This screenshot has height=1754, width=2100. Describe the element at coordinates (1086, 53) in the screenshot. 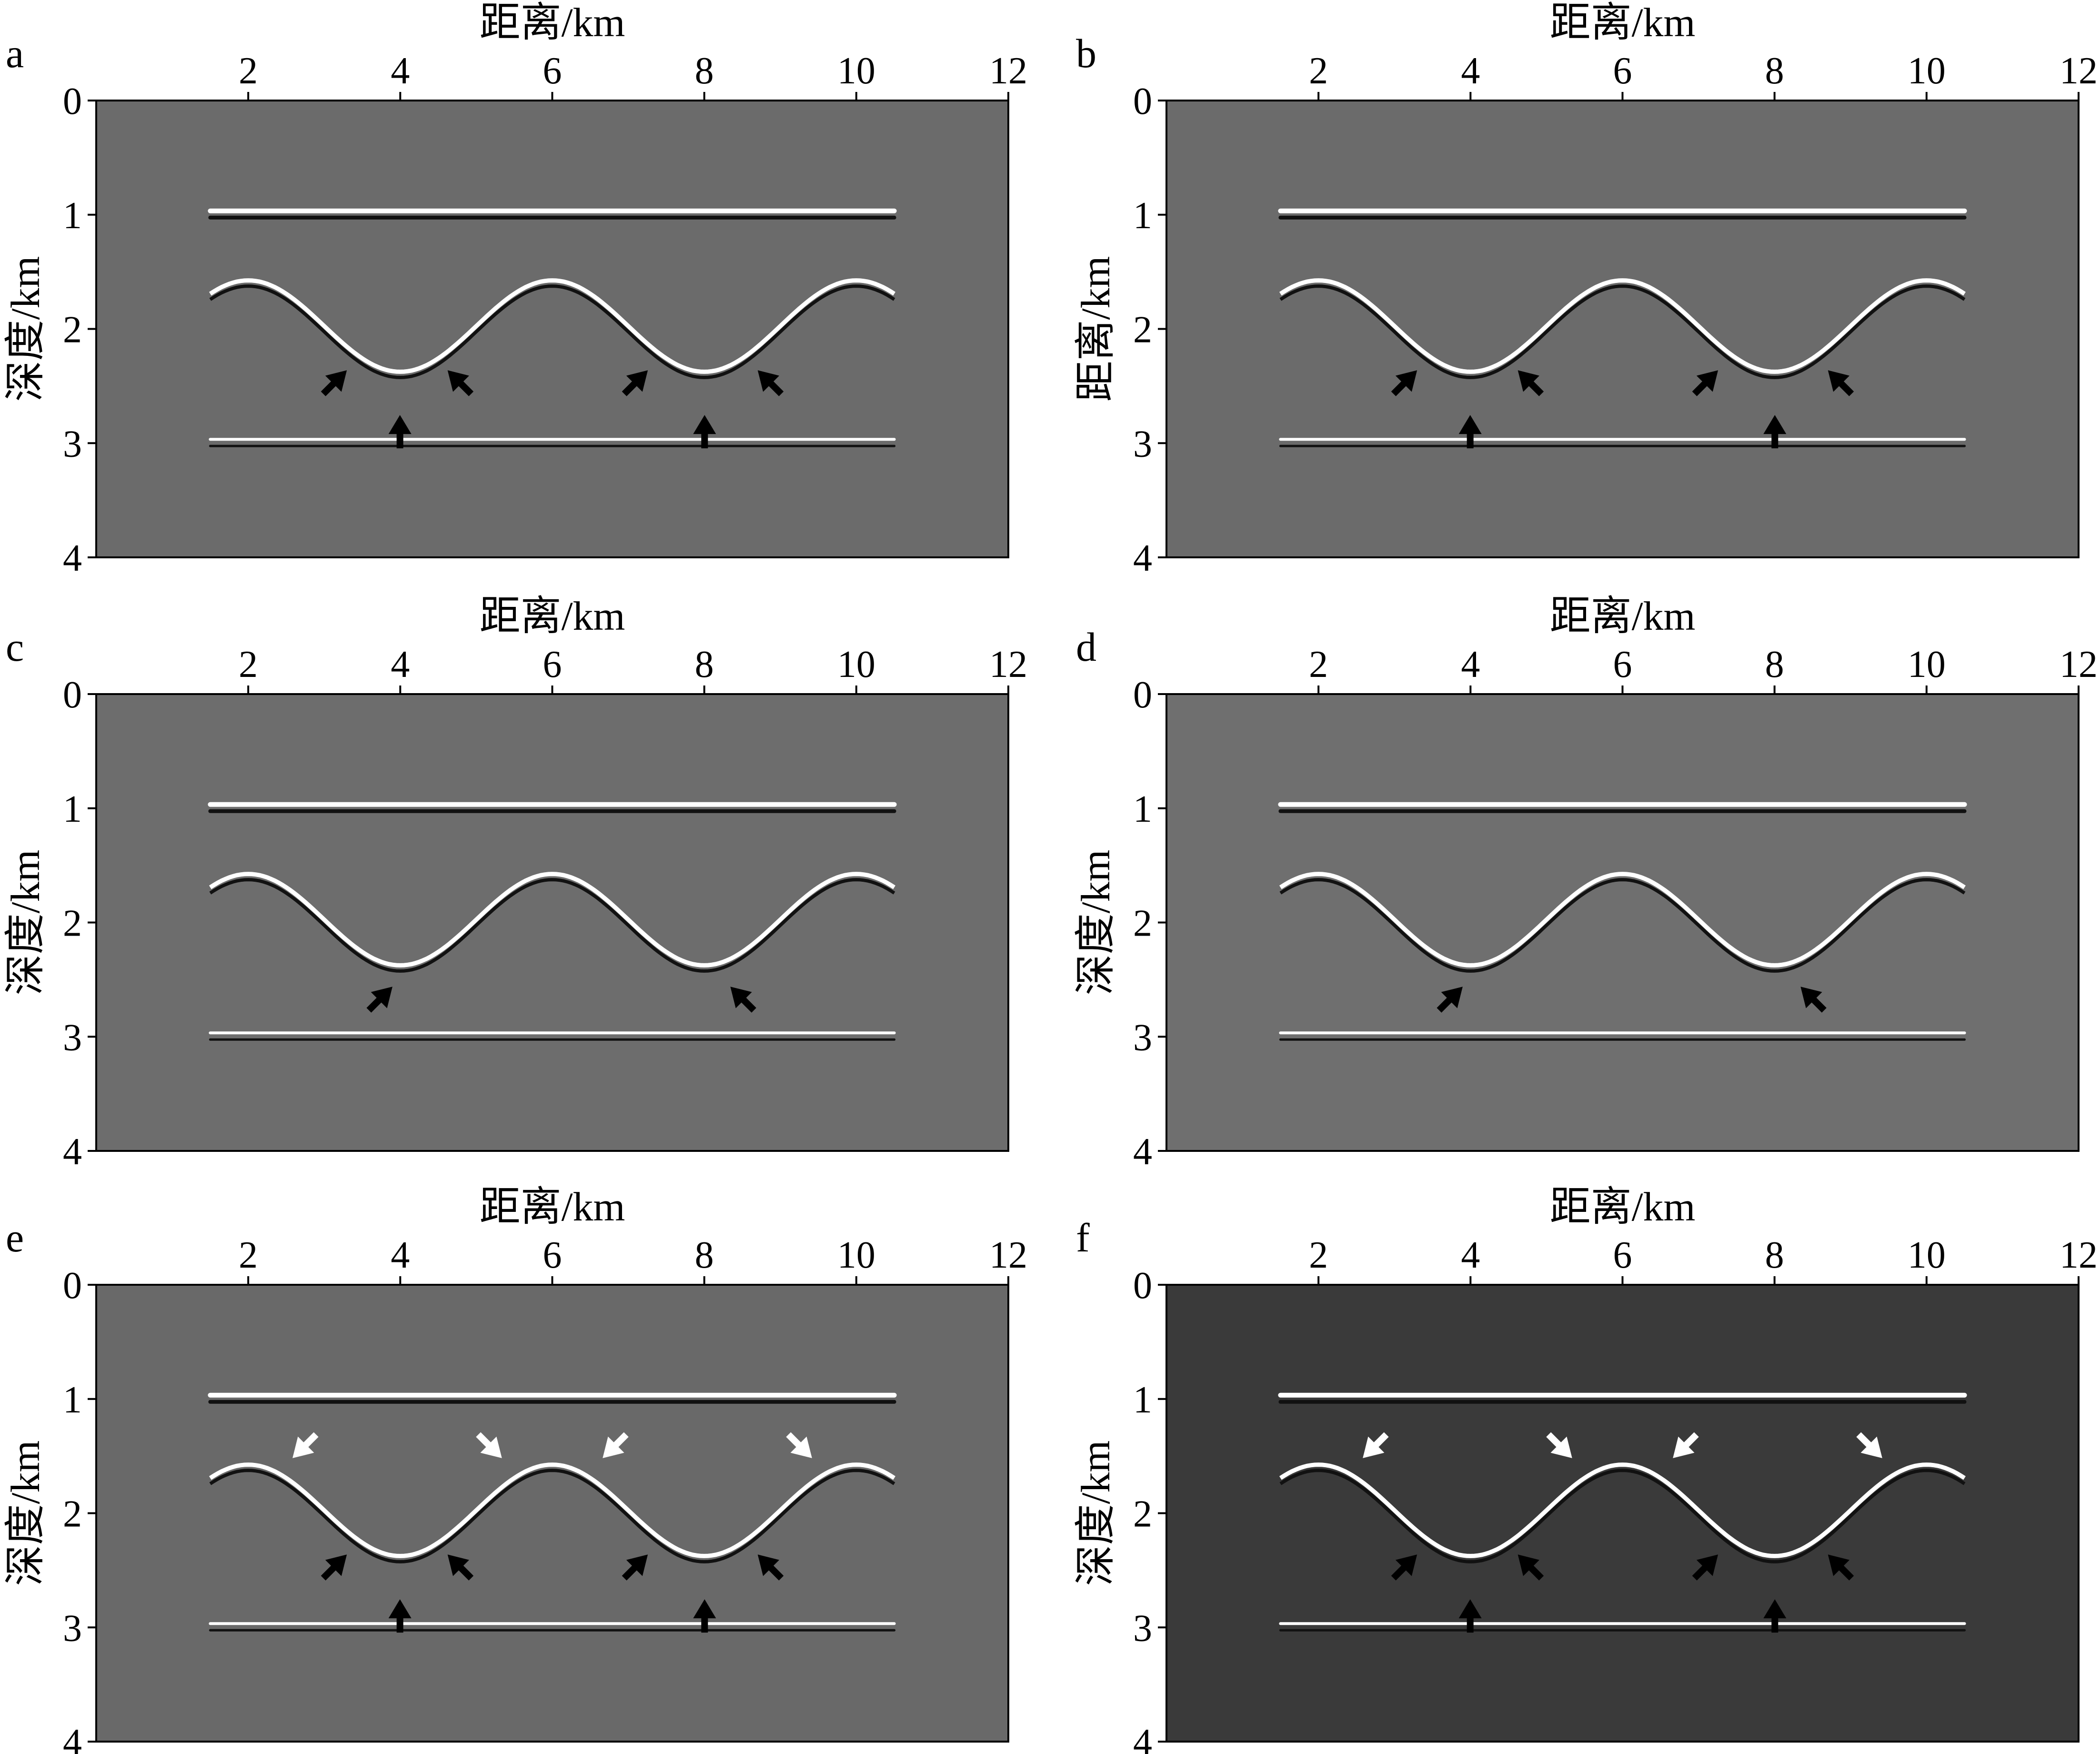

I see `panel-label: b` at that location.